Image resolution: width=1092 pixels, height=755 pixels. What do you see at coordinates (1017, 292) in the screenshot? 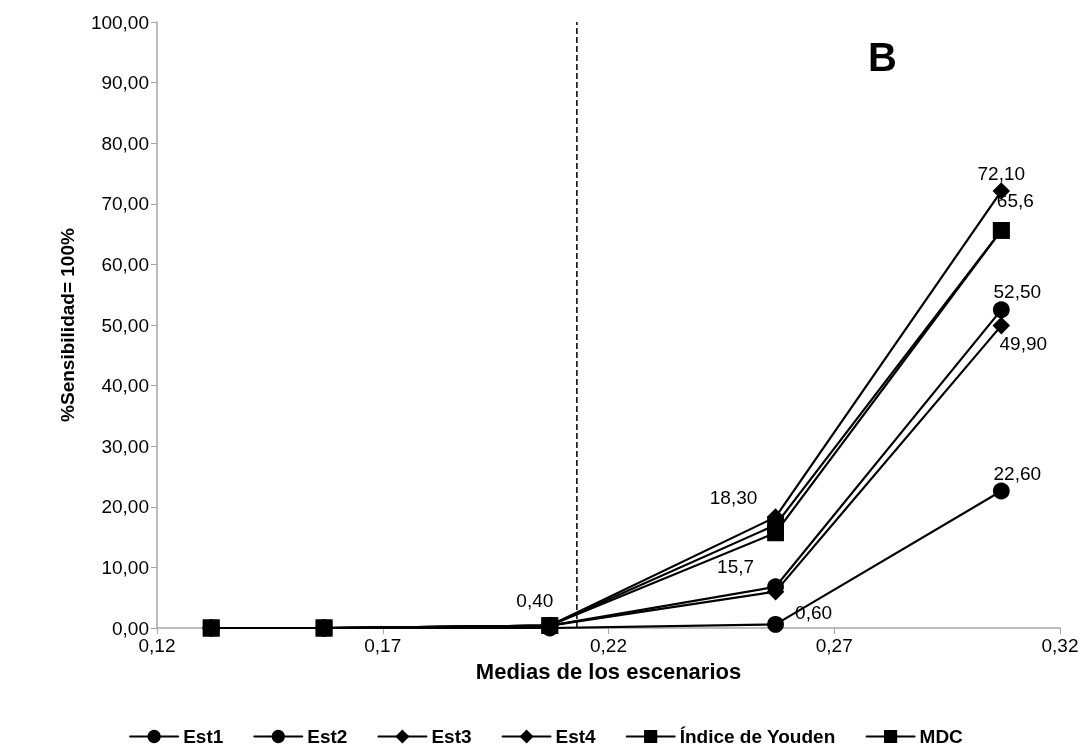
I see `annotation: 52,50` at bounding box center [1017, 292].